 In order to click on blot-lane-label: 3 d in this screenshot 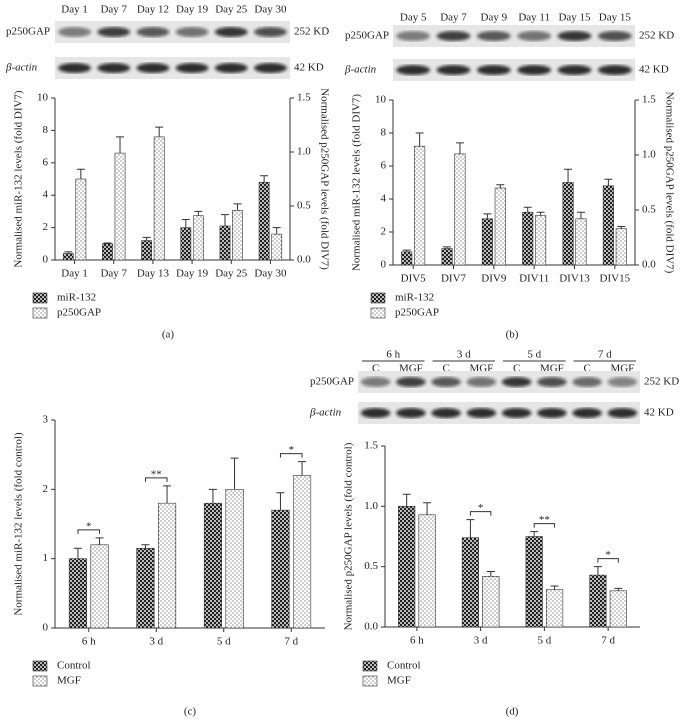, I will do `click(464, 355)`.